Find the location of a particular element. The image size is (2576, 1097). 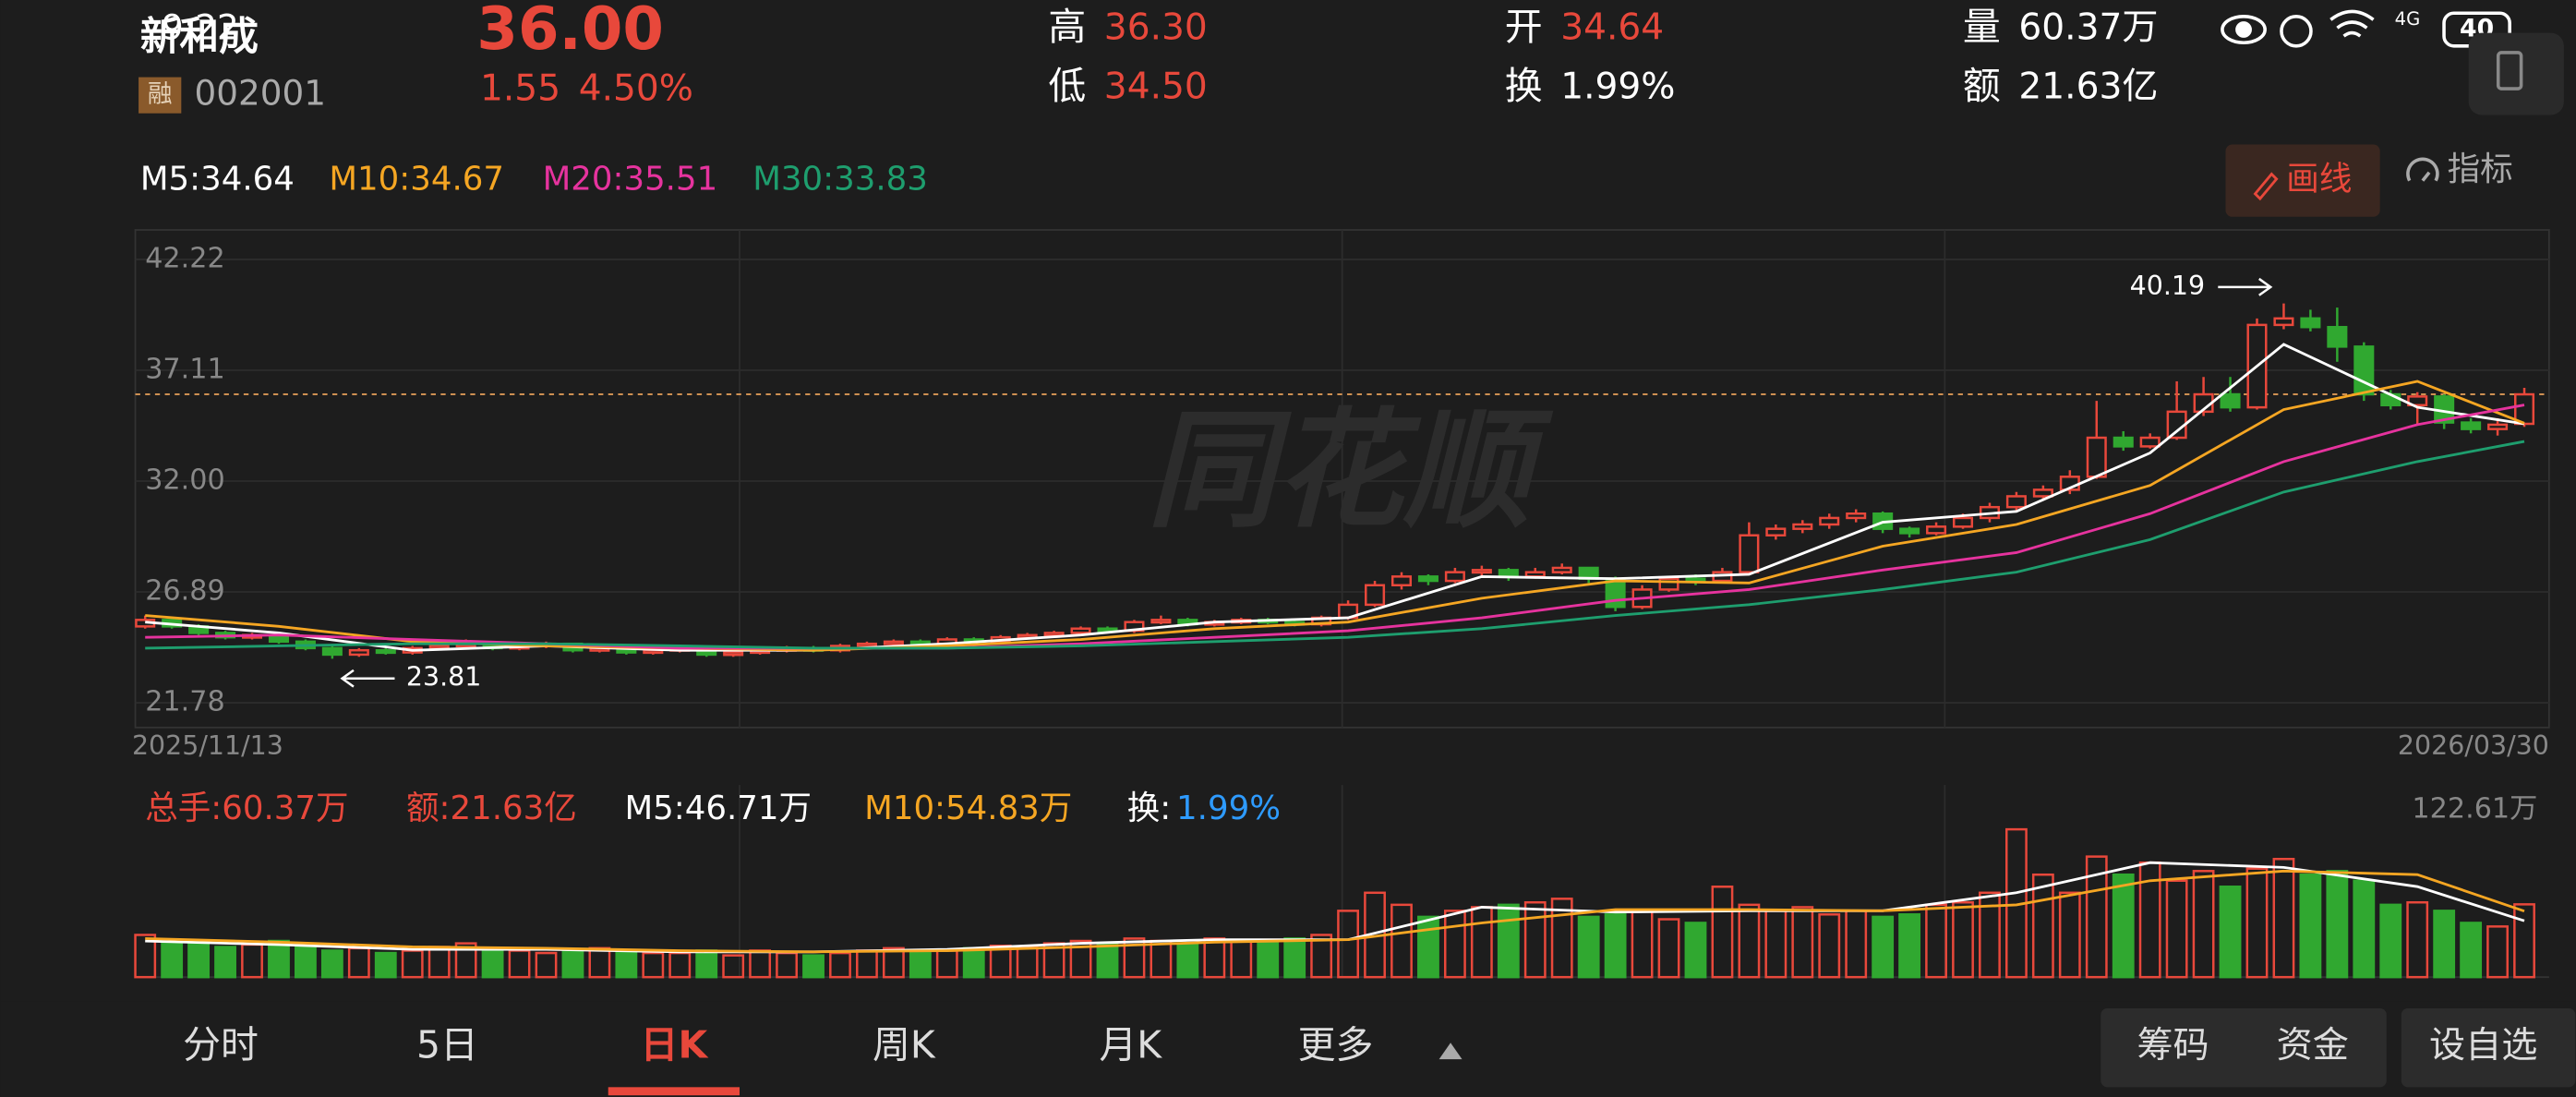

low-label: 23.81 is located at coordinates (443, 677).